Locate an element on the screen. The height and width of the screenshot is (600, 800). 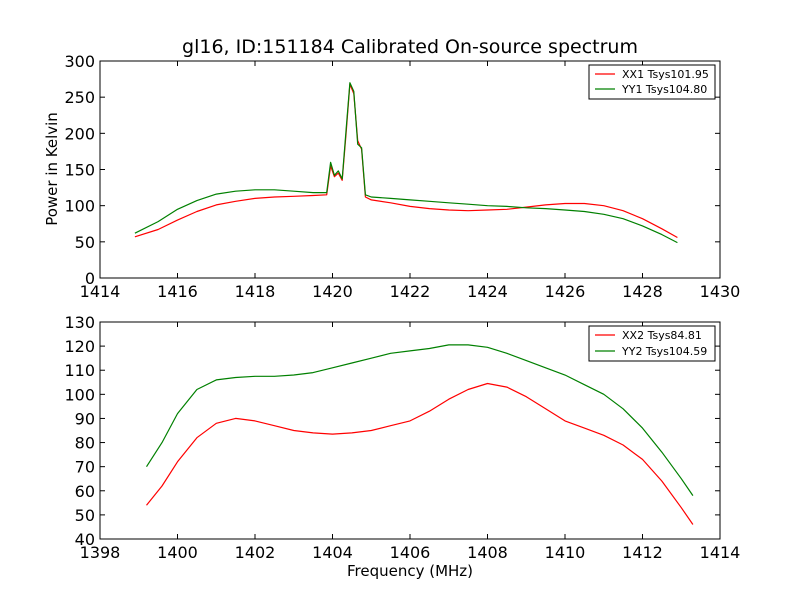
x-axis-label: Frequency (MHz) is located at coordinates (410, 571).